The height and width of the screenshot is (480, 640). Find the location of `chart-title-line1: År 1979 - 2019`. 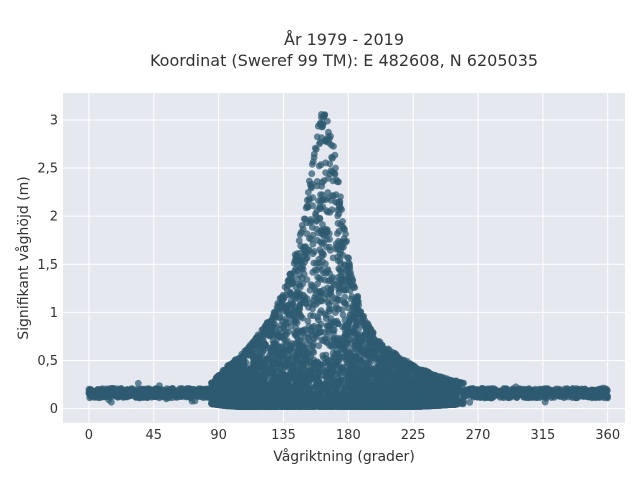

chart-title-line1: År 1979 - 2019 is located at coordinates (344, 39).